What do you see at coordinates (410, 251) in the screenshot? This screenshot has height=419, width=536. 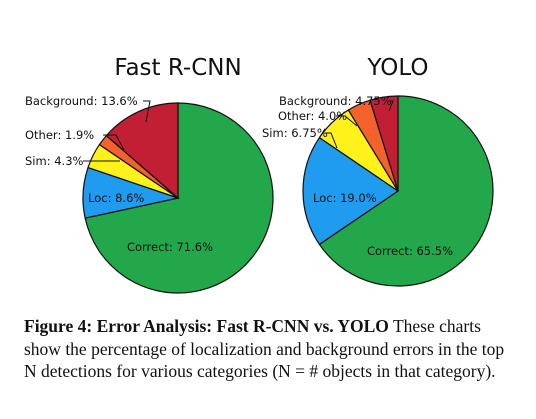 I see `slice-label-yolo-correct: Correct: 65.5%` at bounding box center [410, 251].